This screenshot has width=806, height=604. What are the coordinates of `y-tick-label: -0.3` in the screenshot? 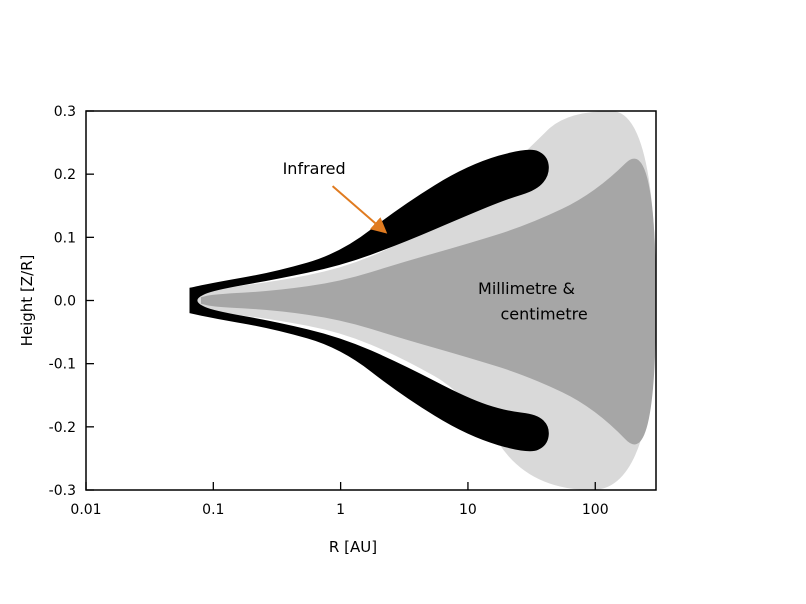 It's located at (62, 491).